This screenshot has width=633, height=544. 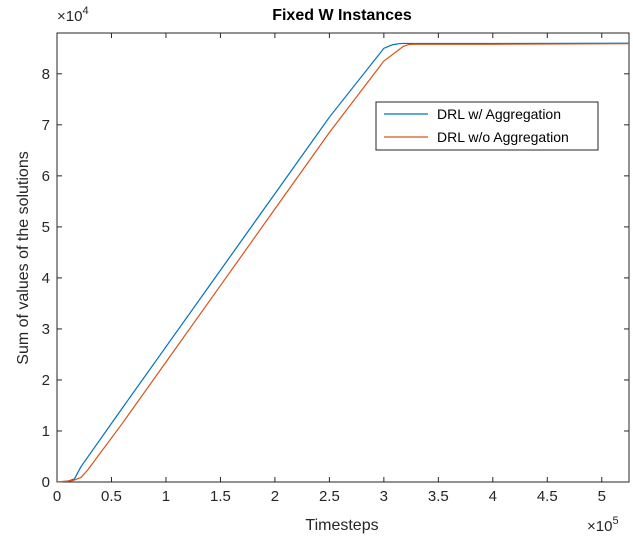 I want to click on y-tick-label: 8, so click(x=46, y=74).